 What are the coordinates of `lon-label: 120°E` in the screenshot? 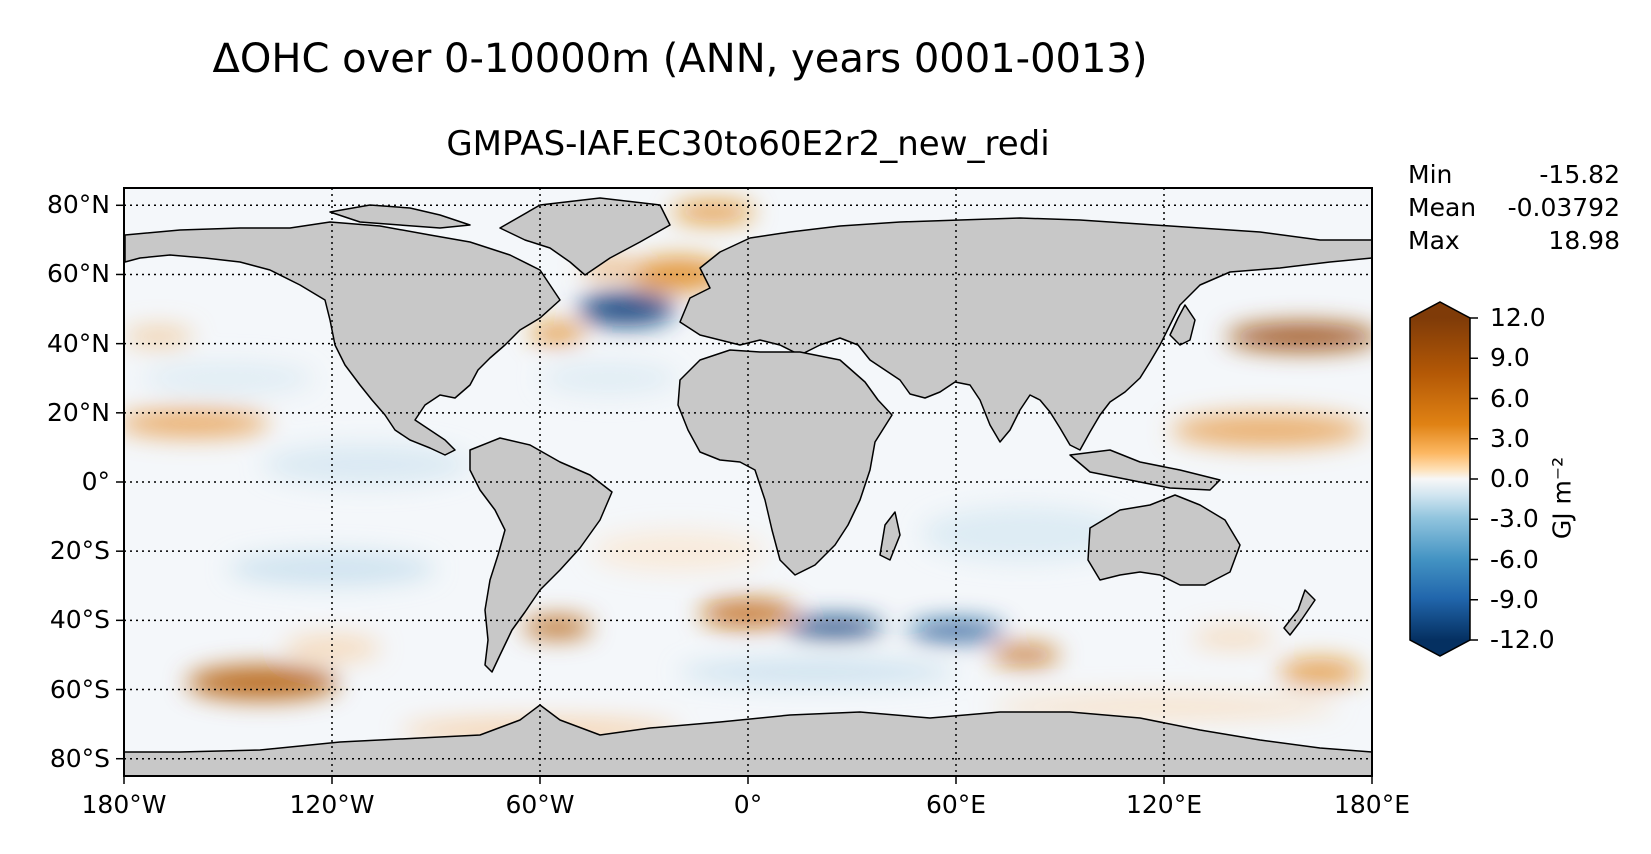 It's located at (1163, 804).